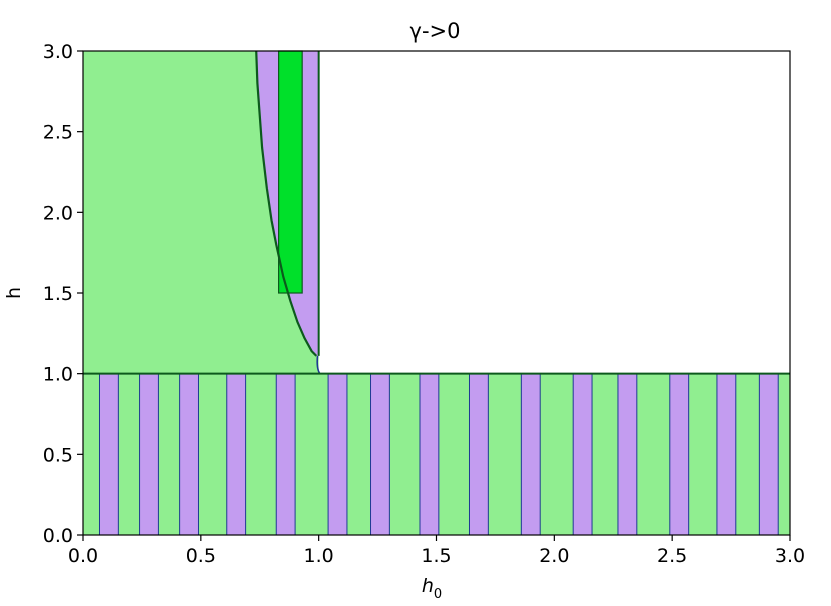 This screenshot has width=831, height=606. Describe the element at coordinates (201, 556) in the screenshot. I see `x-tick-label-1: 0.5` at that location.